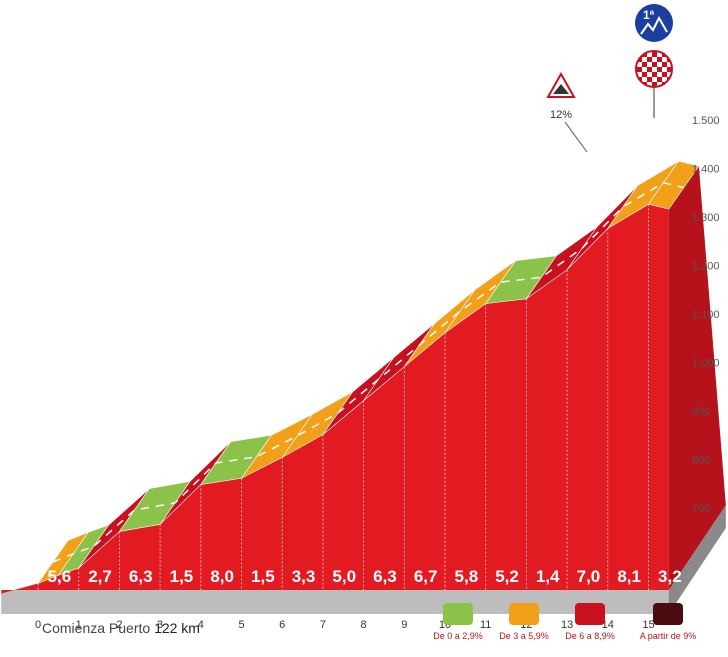 Image resolution: width=728 pixels, height=657 pixels. Describe the element at coordinates (282, 625) in the screenshot. I see `x-tick-label: 6` at that location.